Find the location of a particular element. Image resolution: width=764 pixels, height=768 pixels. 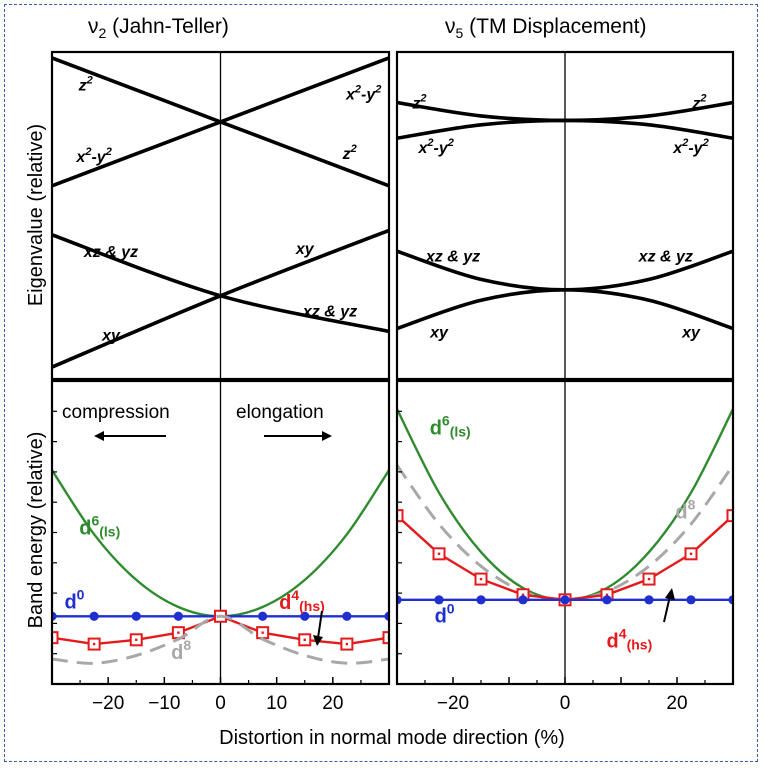

ylabel-top: Eigenvalue (relative) is located at coordinates (36, 215).